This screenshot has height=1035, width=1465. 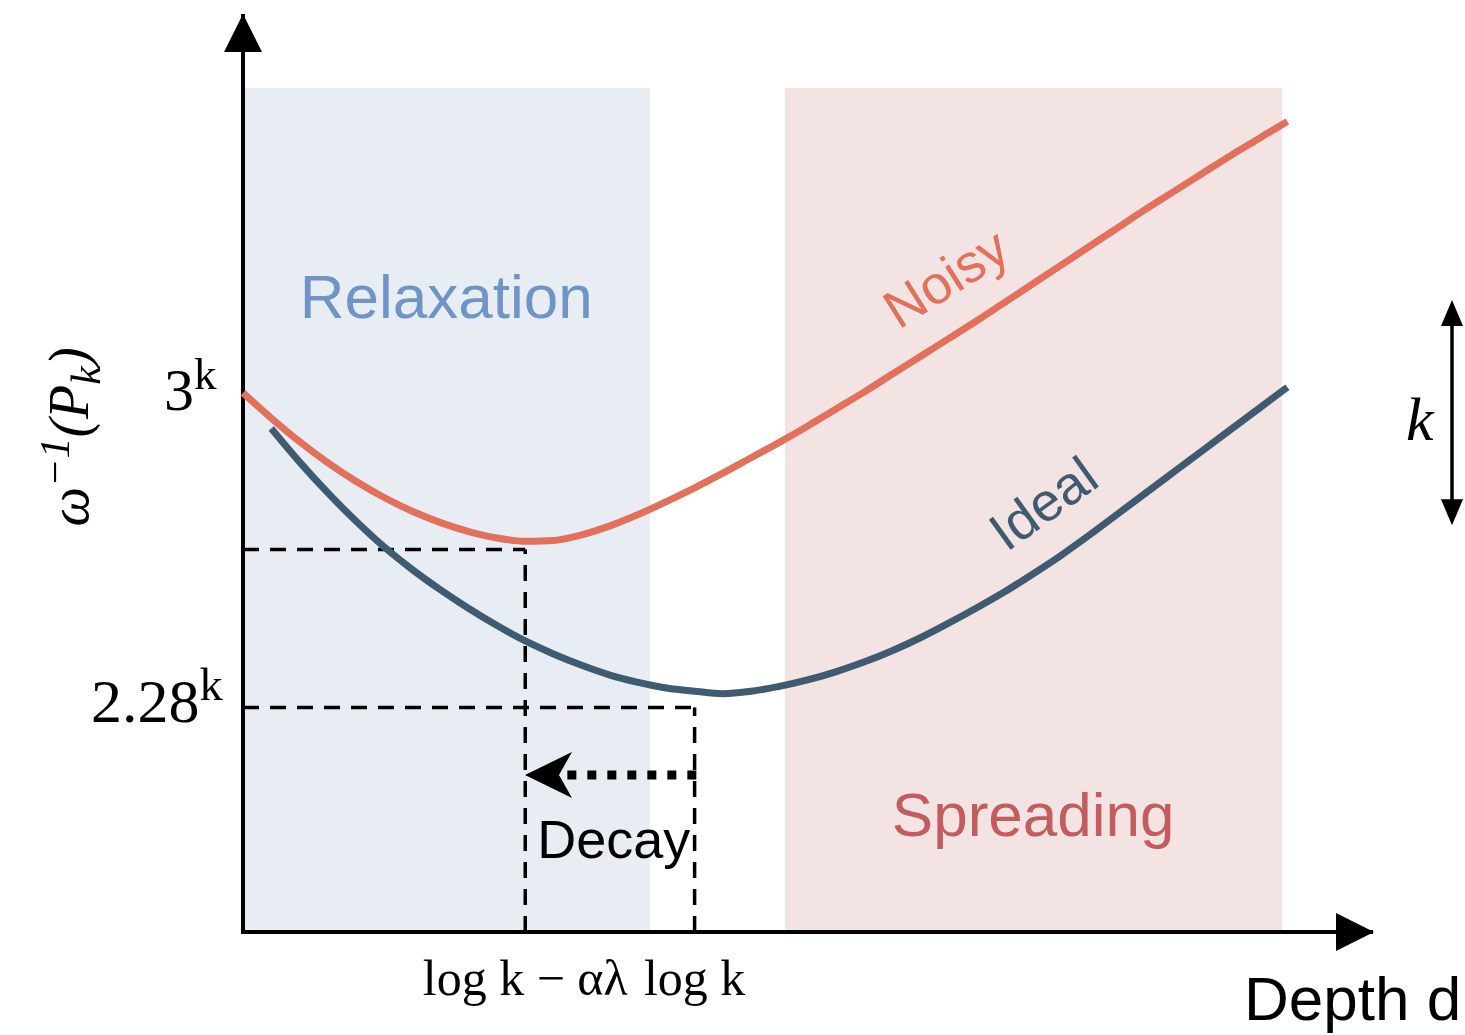 What do you see at coordinates (446, 296) in the screenshot?
I see `annotation: Relaxation` at bounding box center [446, 296].